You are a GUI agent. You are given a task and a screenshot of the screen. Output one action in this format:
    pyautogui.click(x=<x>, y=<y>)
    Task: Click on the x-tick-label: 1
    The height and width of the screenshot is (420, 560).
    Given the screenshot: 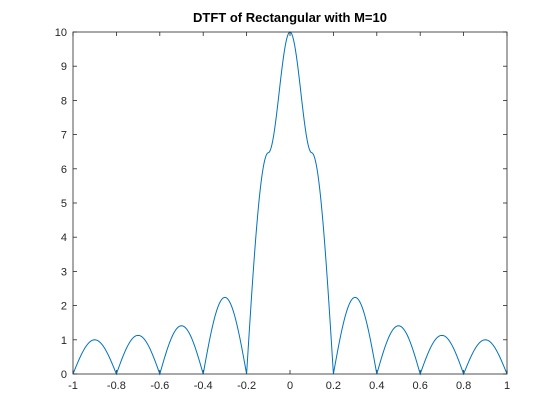 What is the action you would take?
    pyautogui.click(x=507, y=386)
    